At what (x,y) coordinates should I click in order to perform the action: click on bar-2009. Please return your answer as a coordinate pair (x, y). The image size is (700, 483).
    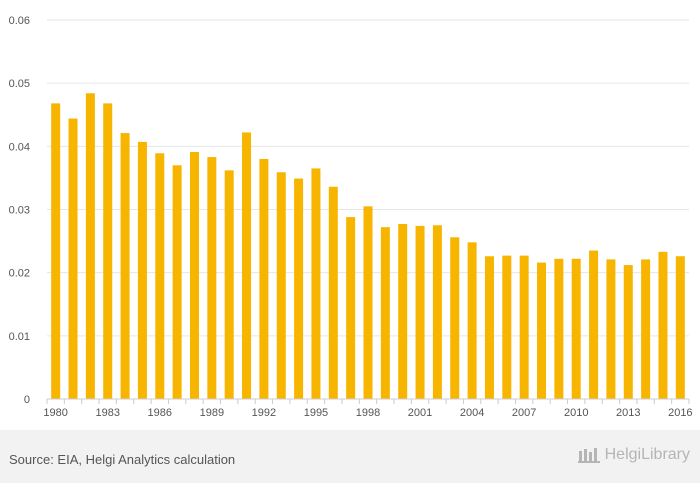
    Looking at the image, I should click on (559, 328).